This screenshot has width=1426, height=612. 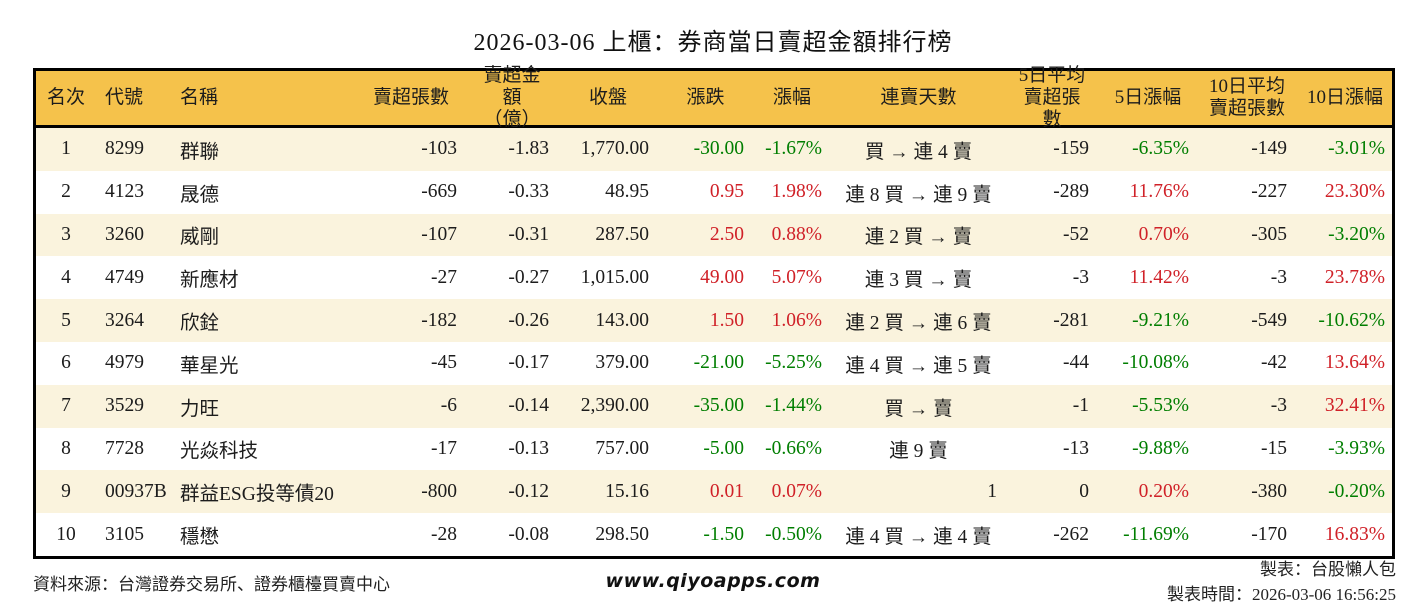 I want to click on cell-change: -30.00, so click(x=718, y=149).